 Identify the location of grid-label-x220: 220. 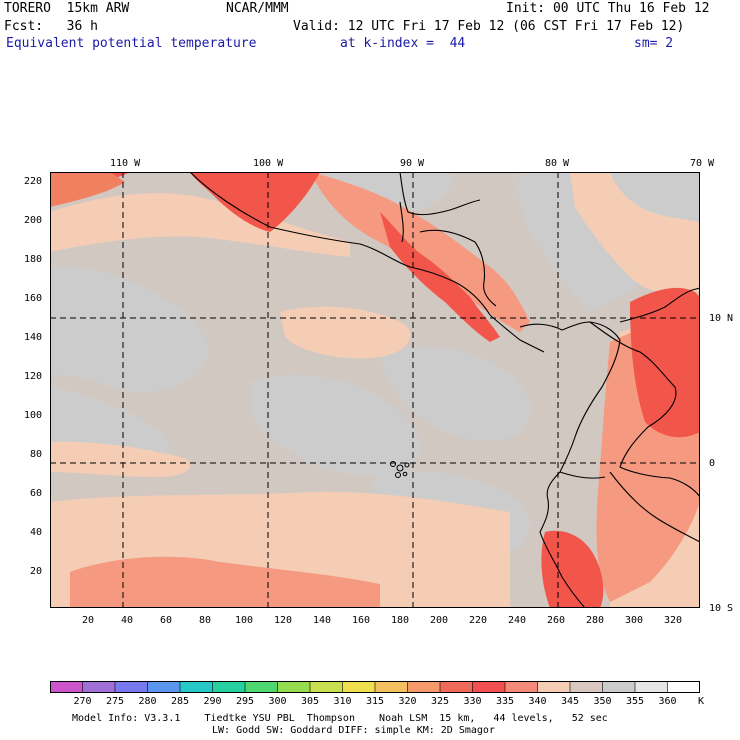
(478, 620).